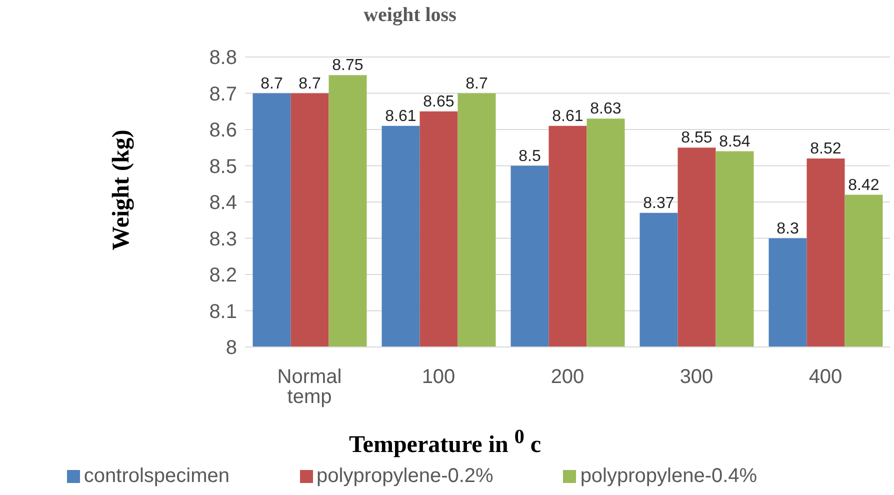  What do you see at coordinates (439, 377) in the screenshot?
I see `x-tick-label: 100` at bounding box center [439, 377].